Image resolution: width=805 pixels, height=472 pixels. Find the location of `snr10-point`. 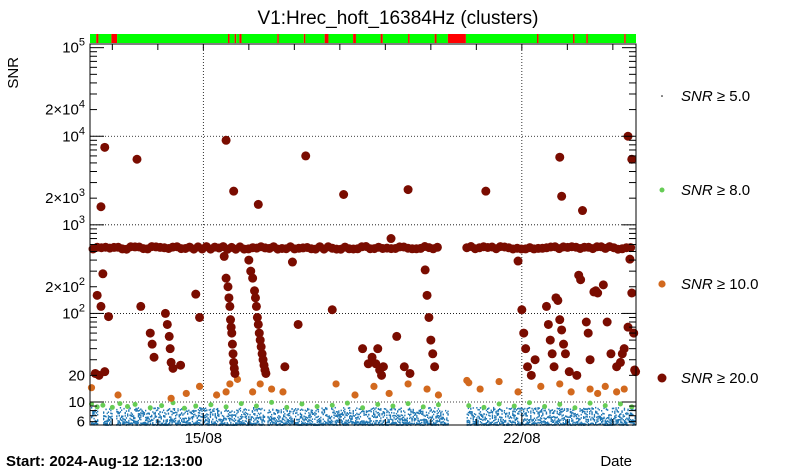

snr10-point is located at coordinates (541, 386).